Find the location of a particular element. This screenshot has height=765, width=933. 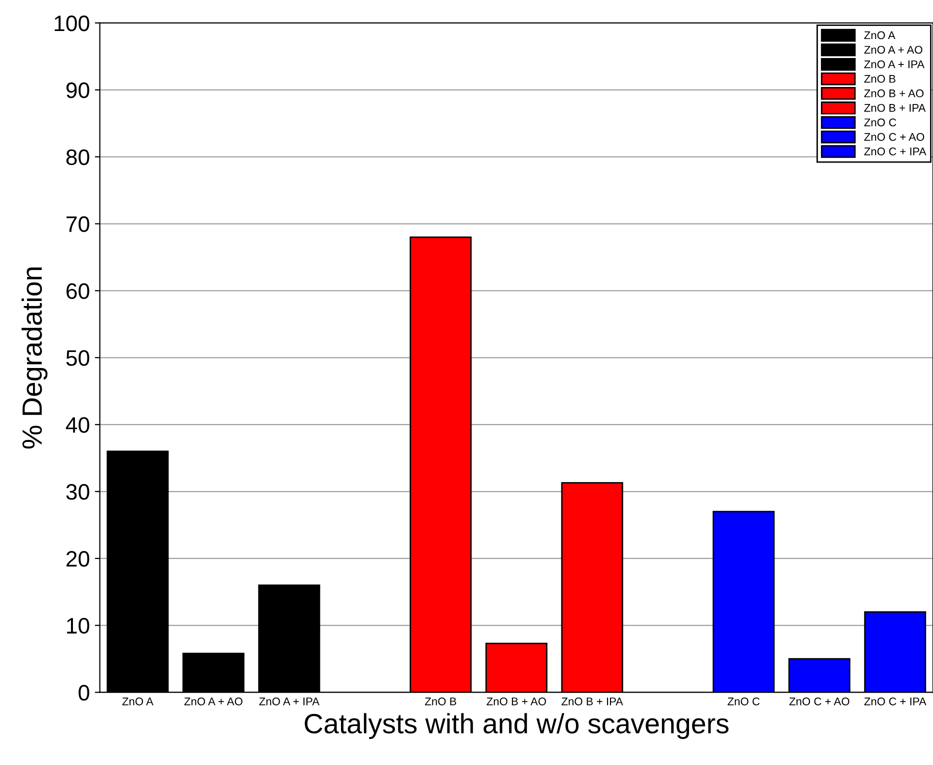

x-tick-label: ZnO B + AO is located at coordinates (516, 701).